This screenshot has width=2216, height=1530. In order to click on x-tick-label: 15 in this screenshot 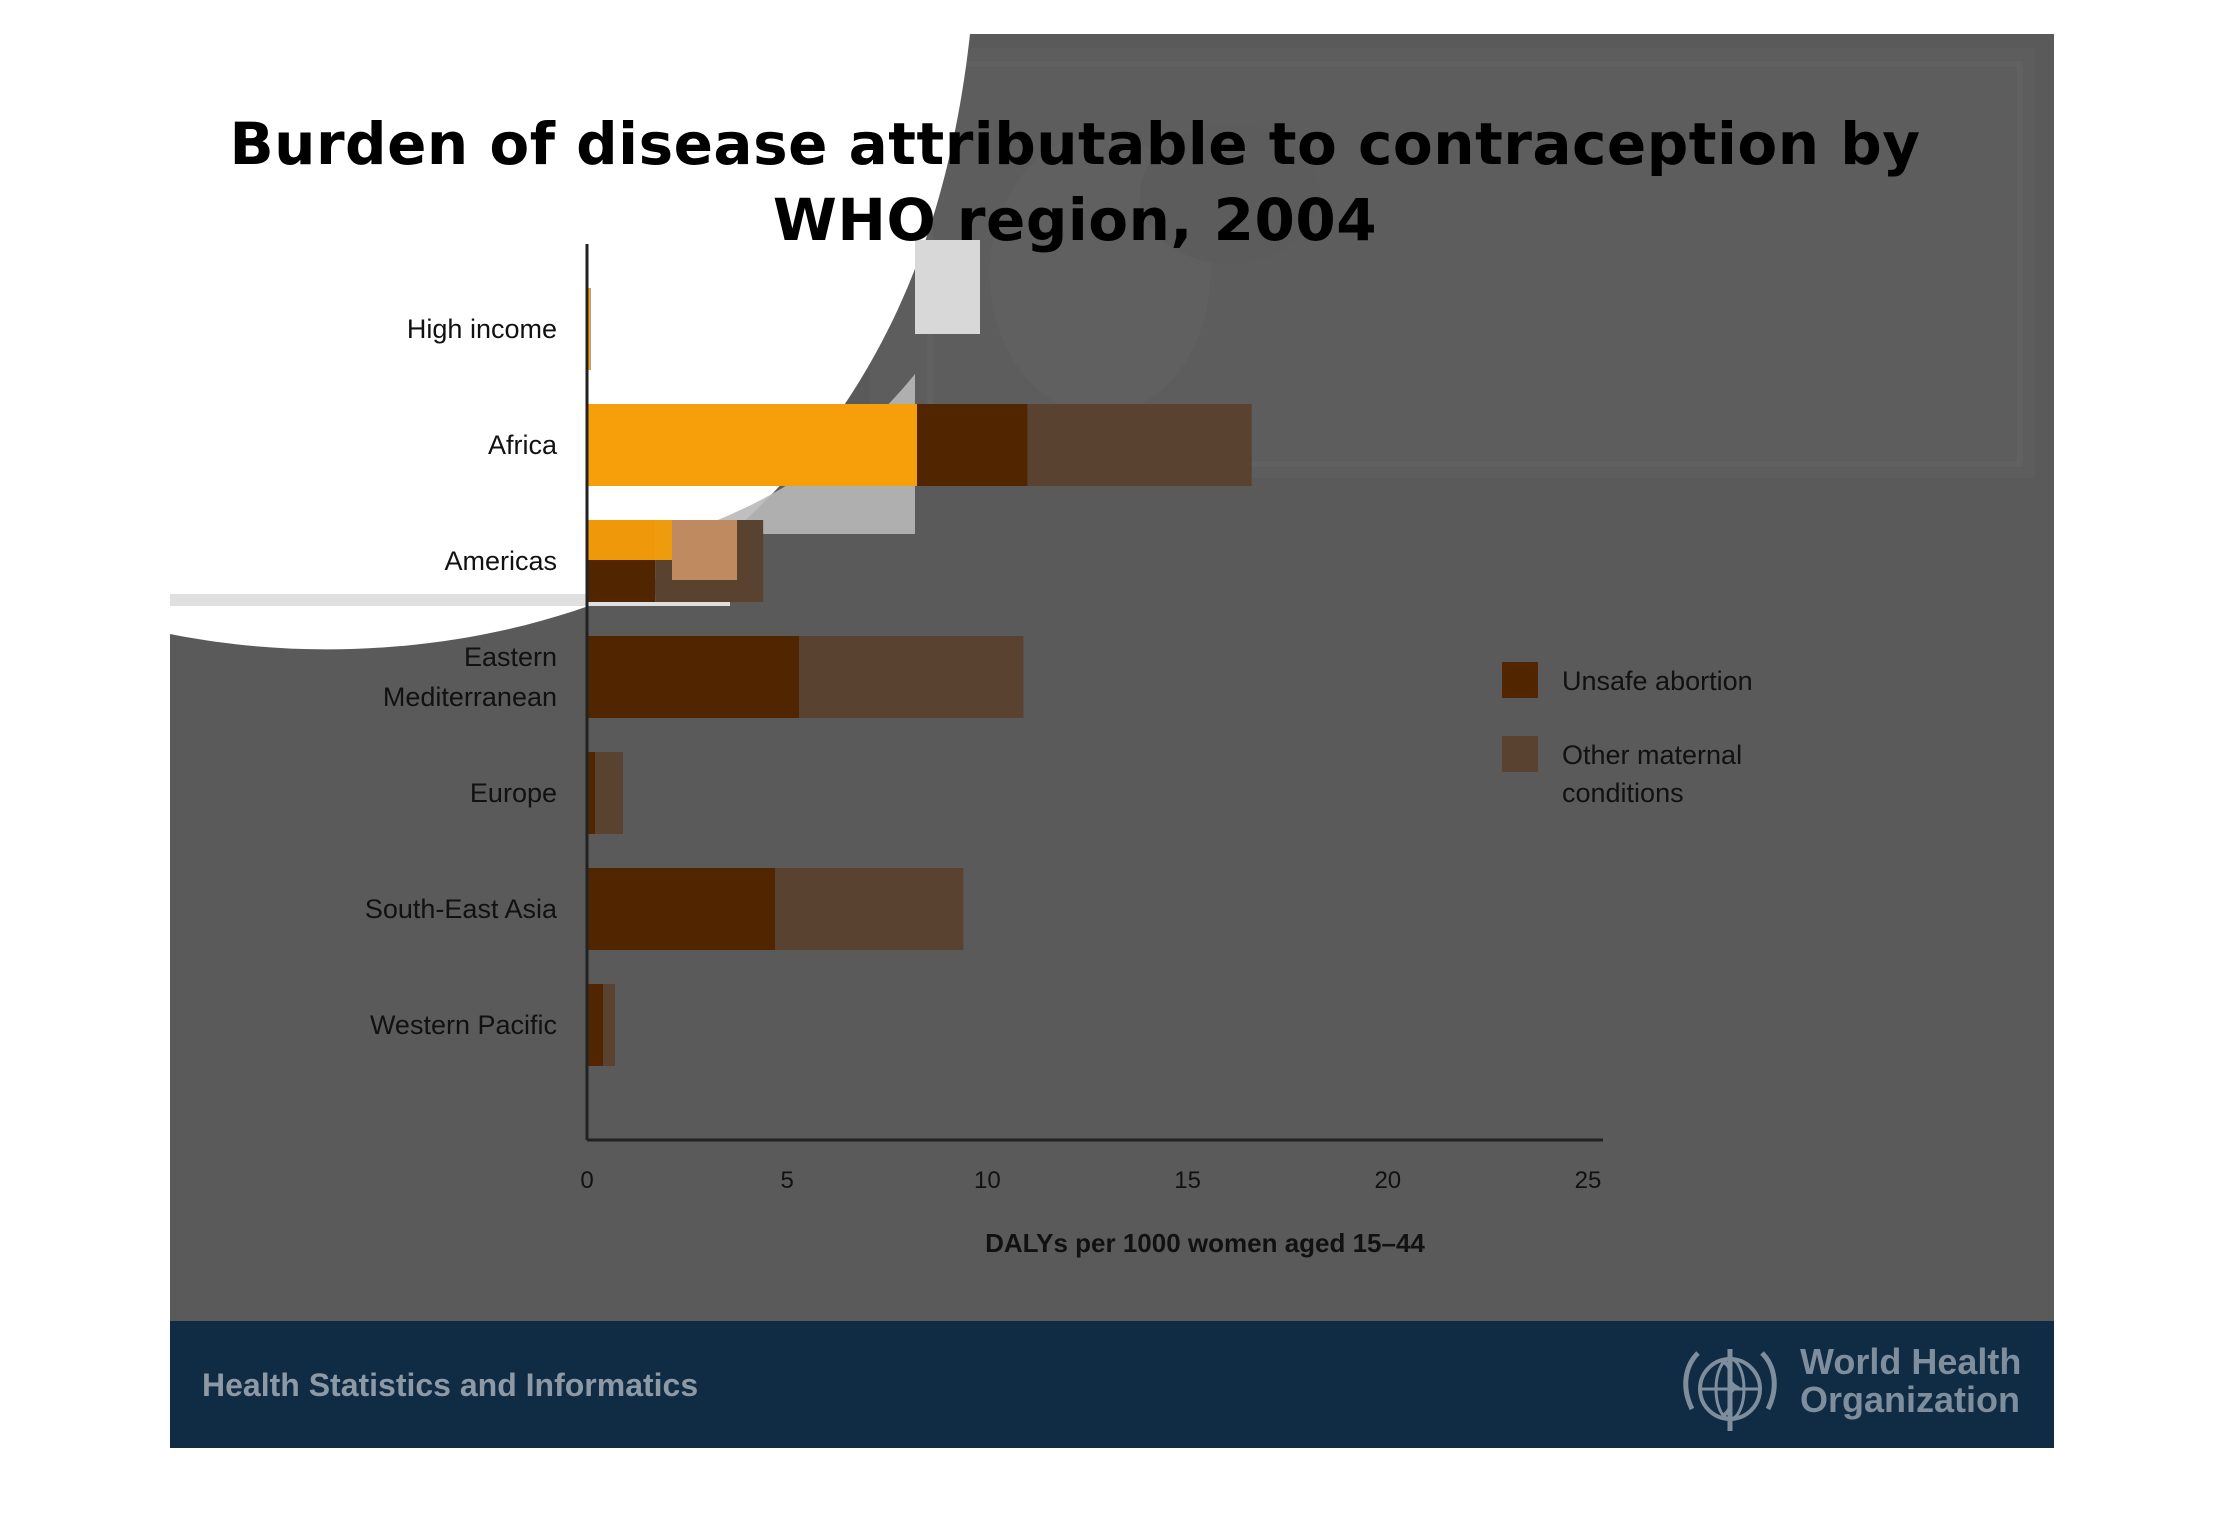, I will do `click(1187, 1180)`.